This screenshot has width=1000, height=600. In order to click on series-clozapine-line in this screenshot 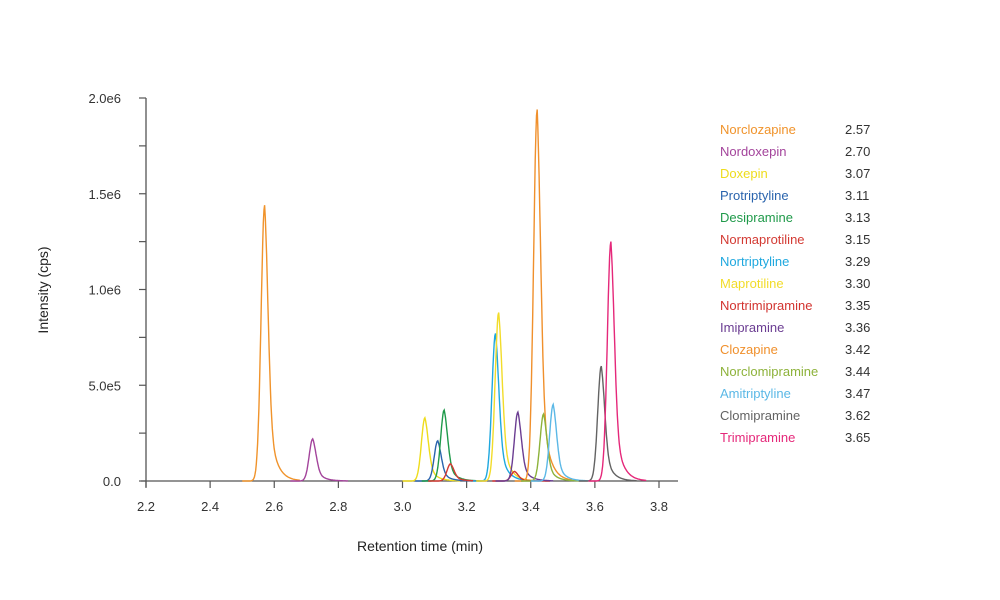, I will do `click(543, 295)`.